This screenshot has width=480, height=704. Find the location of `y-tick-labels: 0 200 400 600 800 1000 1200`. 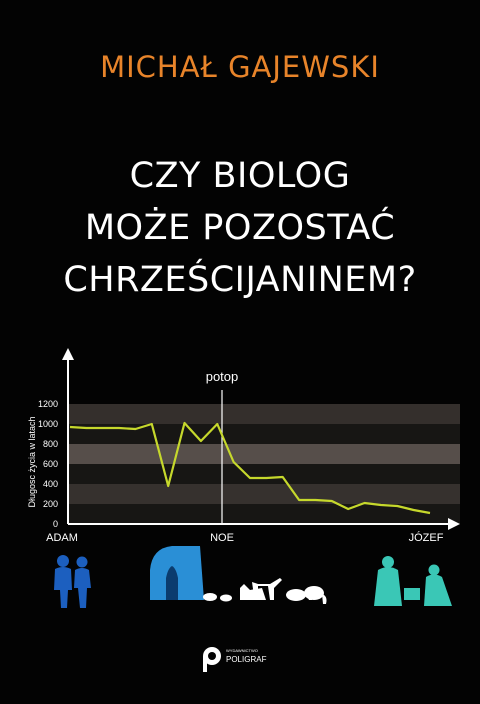

y-tick-labels: 0 200 400 600 800 1000 1200 is located at coordinates (48, 464).